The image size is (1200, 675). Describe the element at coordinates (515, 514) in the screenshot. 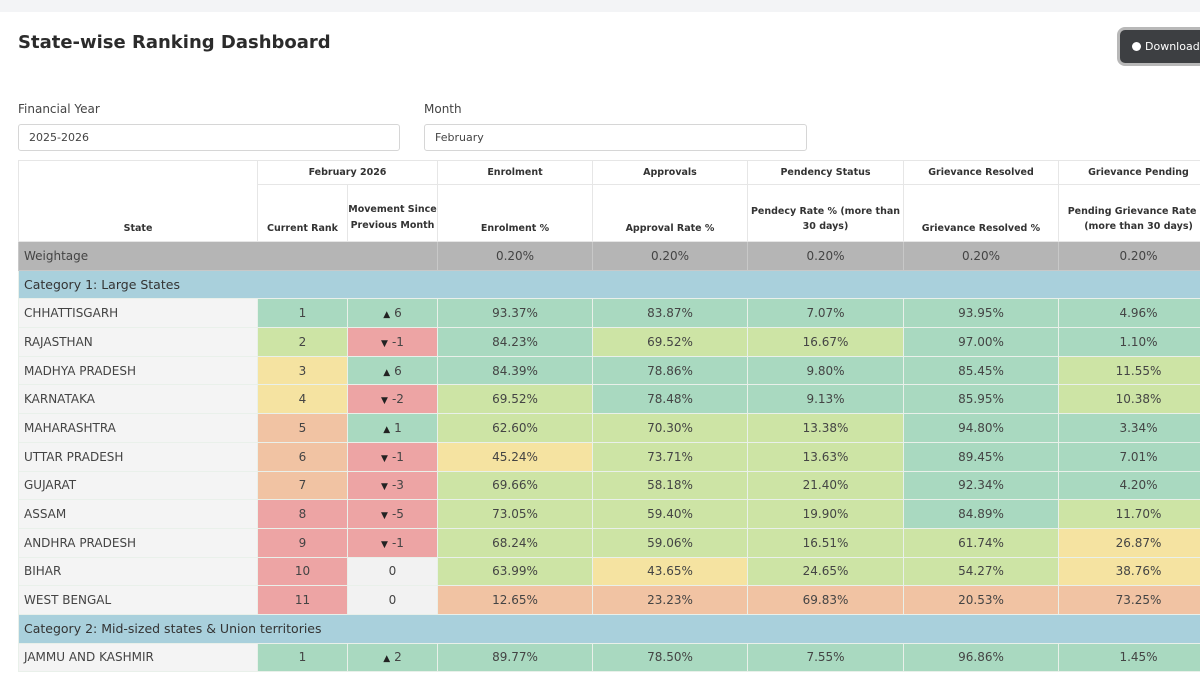

I see `enrolment-pct: 73.05%` at that location.